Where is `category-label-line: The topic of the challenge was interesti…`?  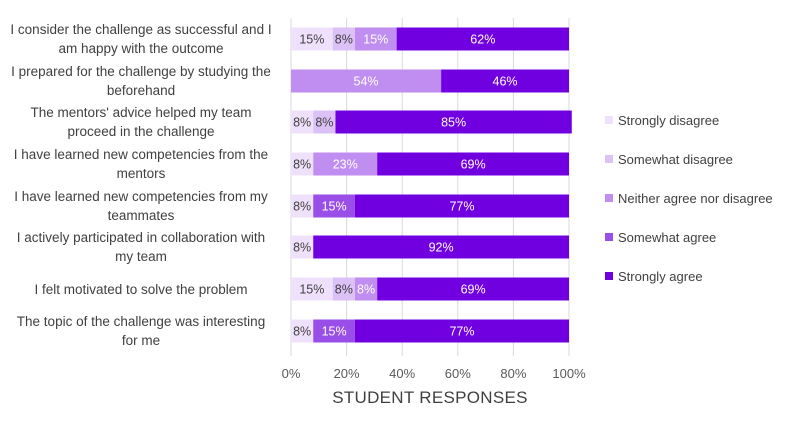 category-label-line: The topic of the challenge was interesti… is located at coordinates (141, 321).